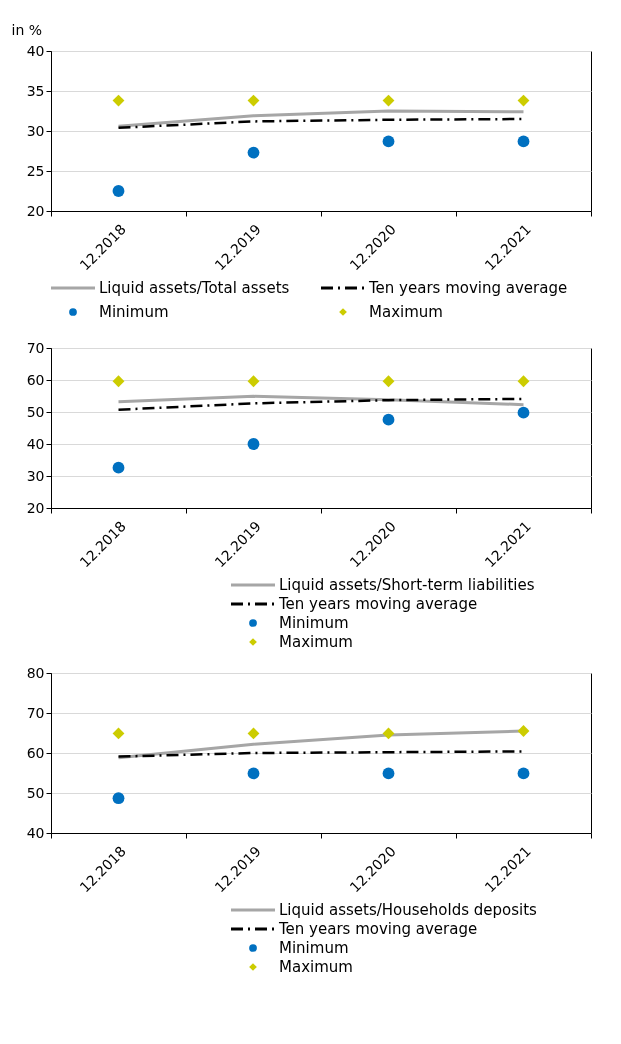 Image resolution: width=621 pixels, height=1044 pixels. Describe the element at coordinates (407, 585) in the screenshot. I see `legend-label: Liquid assets/Short-term liabilities` at that location.